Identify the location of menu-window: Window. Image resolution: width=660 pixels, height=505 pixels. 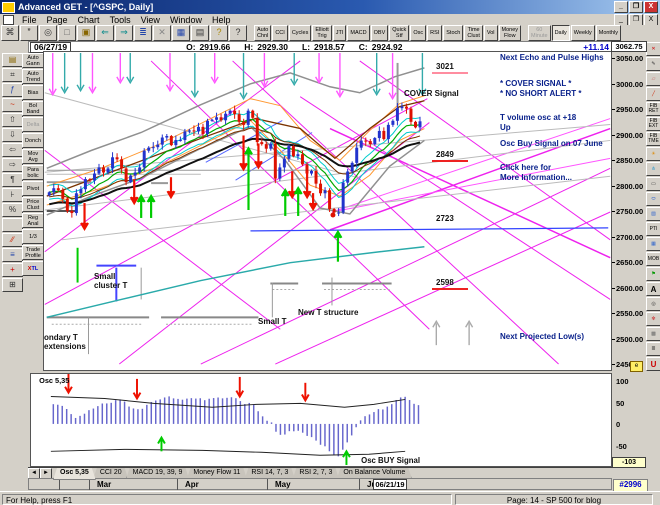
(185, 19).